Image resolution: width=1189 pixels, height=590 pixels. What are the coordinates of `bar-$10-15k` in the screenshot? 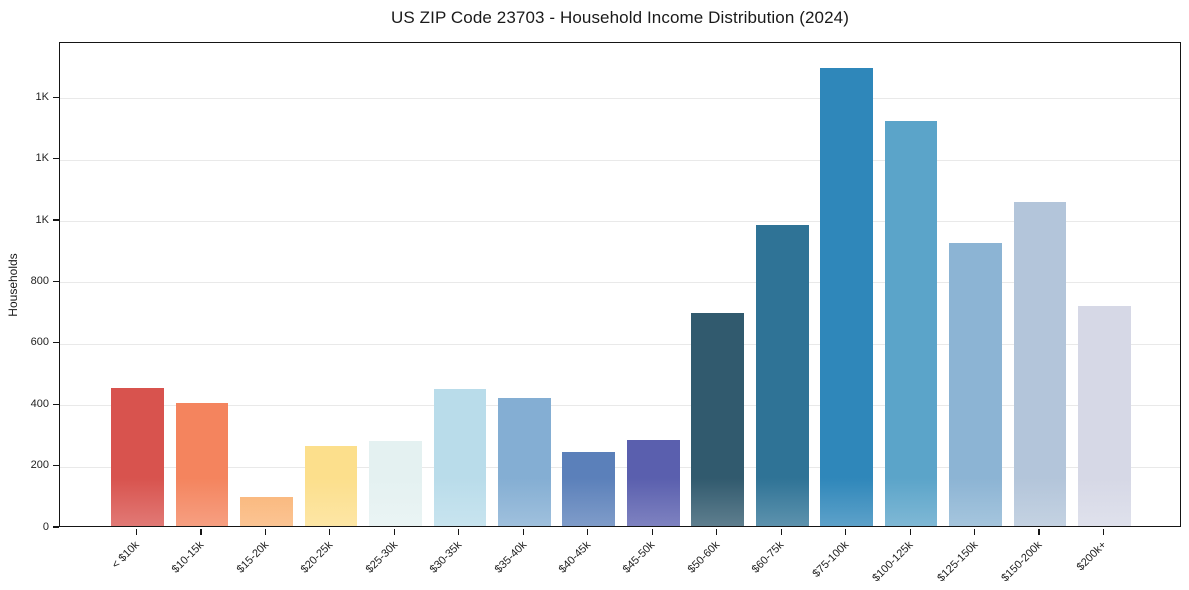 It's located at (202, 464).